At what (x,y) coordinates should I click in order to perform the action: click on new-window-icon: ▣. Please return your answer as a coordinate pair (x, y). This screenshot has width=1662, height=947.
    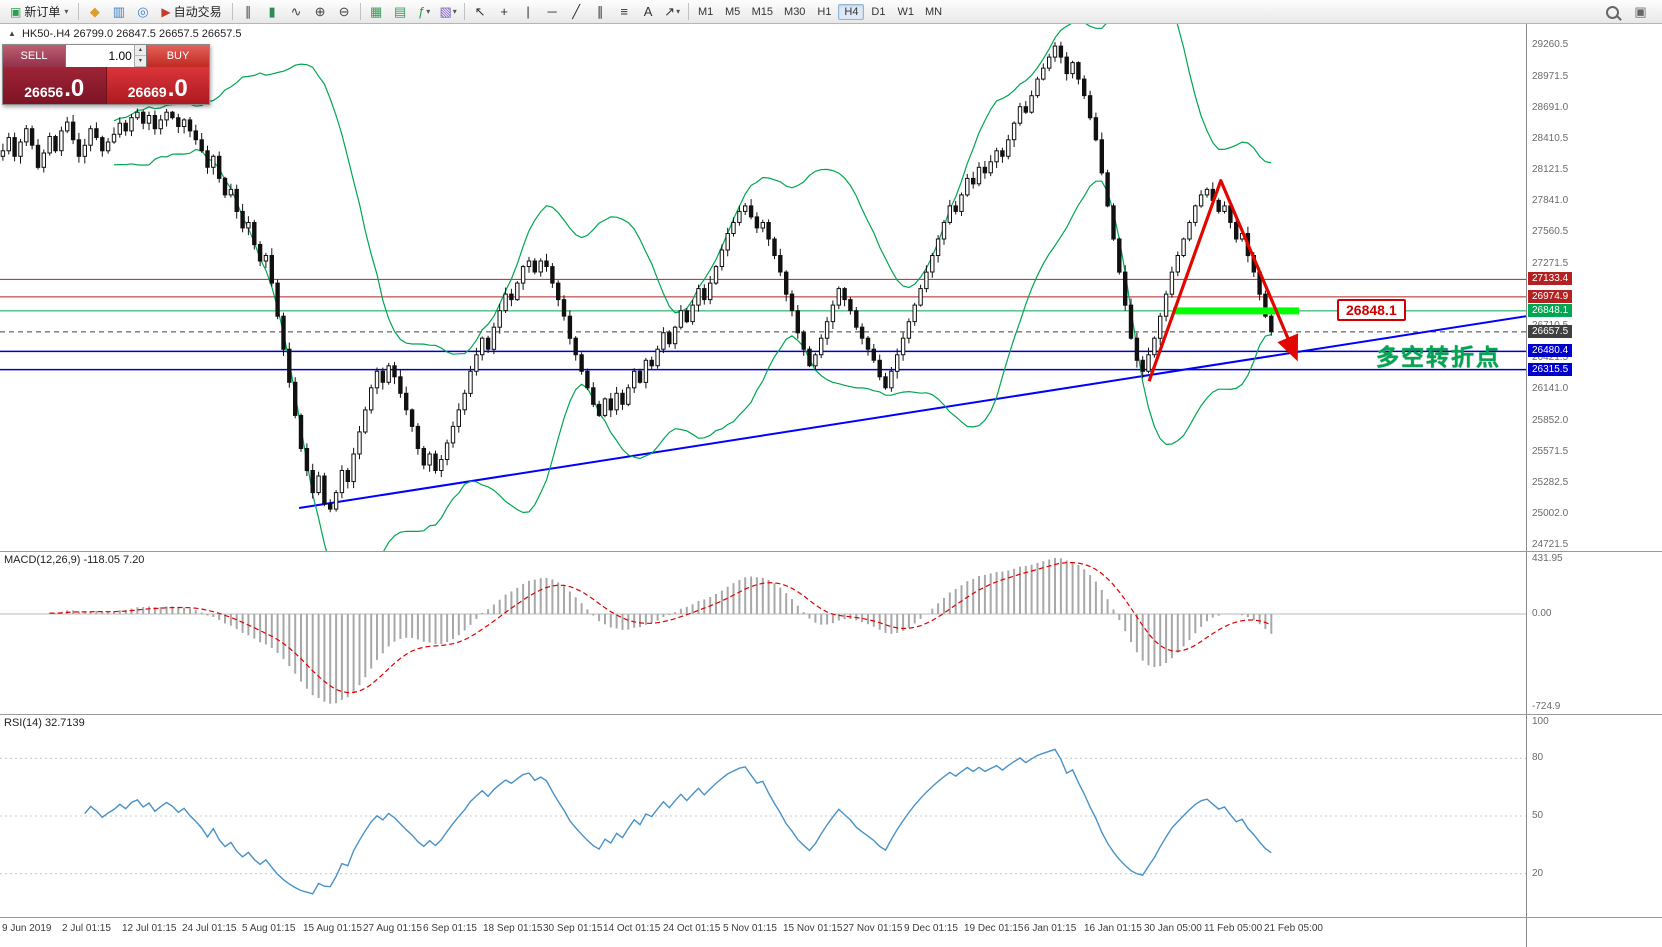
    Looking at the image, I should click on (1640, 11).